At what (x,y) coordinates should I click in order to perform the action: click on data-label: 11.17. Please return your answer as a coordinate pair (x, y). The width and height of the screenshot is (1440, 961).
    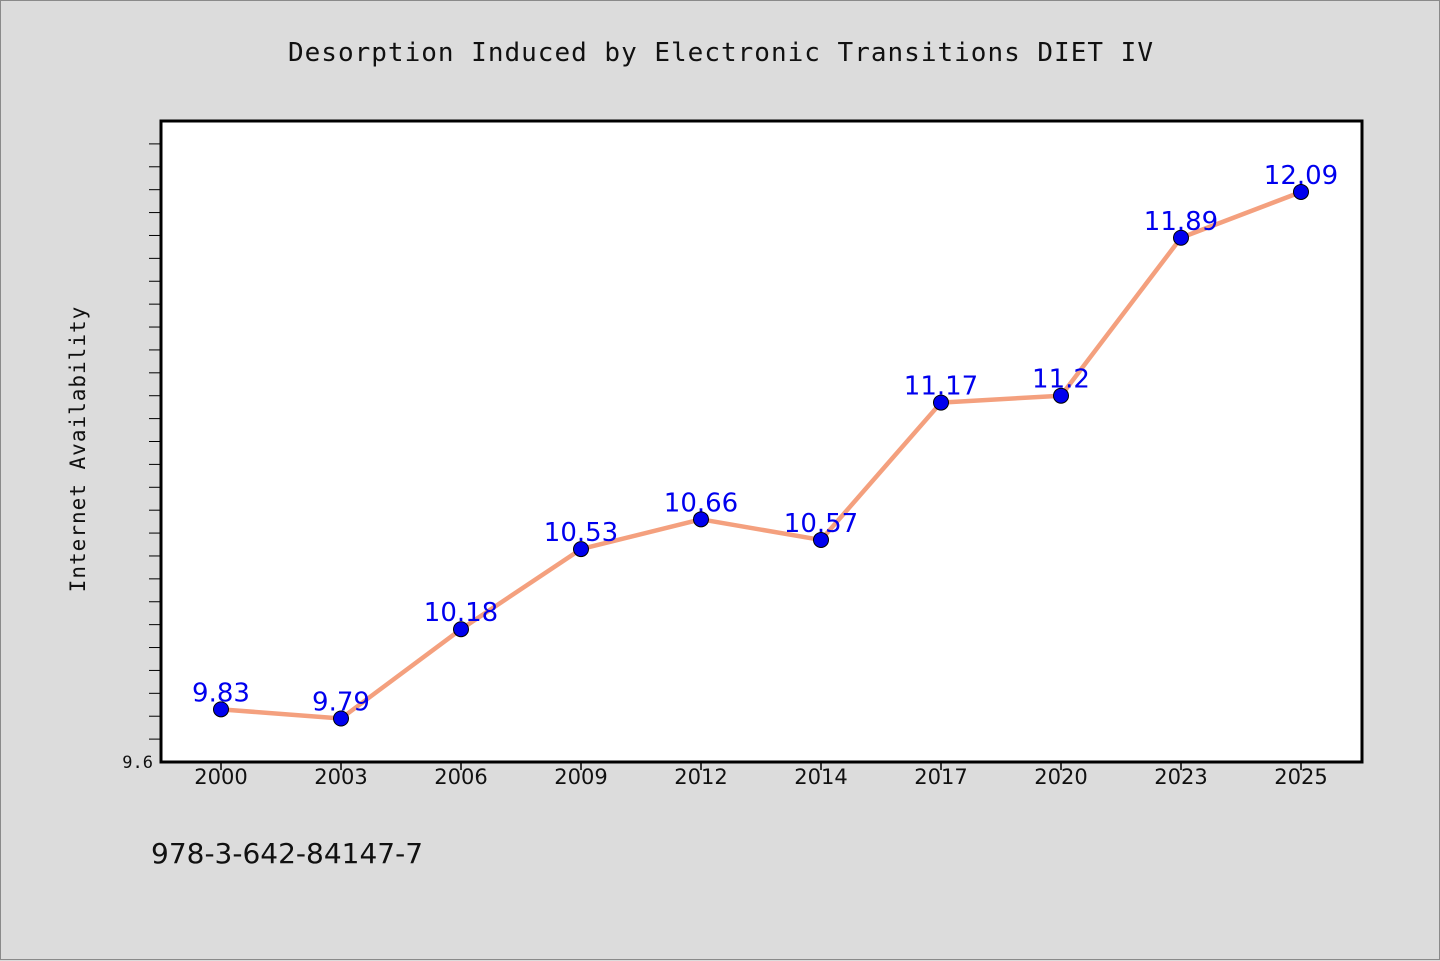
    Looking at the image, I should click on (941, 387).